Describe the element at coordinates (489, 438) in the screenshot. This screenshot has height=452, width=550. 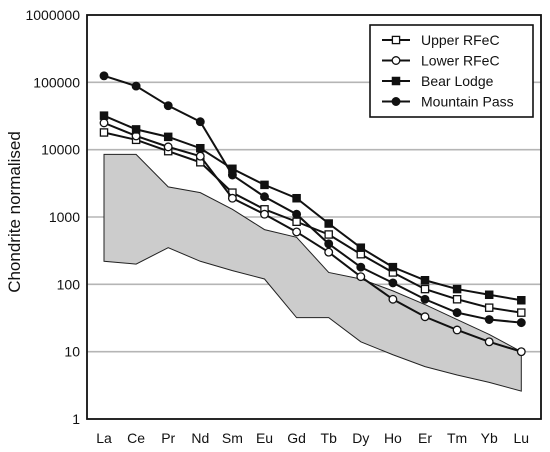
I see `x-tick-label: Yb` at that location.